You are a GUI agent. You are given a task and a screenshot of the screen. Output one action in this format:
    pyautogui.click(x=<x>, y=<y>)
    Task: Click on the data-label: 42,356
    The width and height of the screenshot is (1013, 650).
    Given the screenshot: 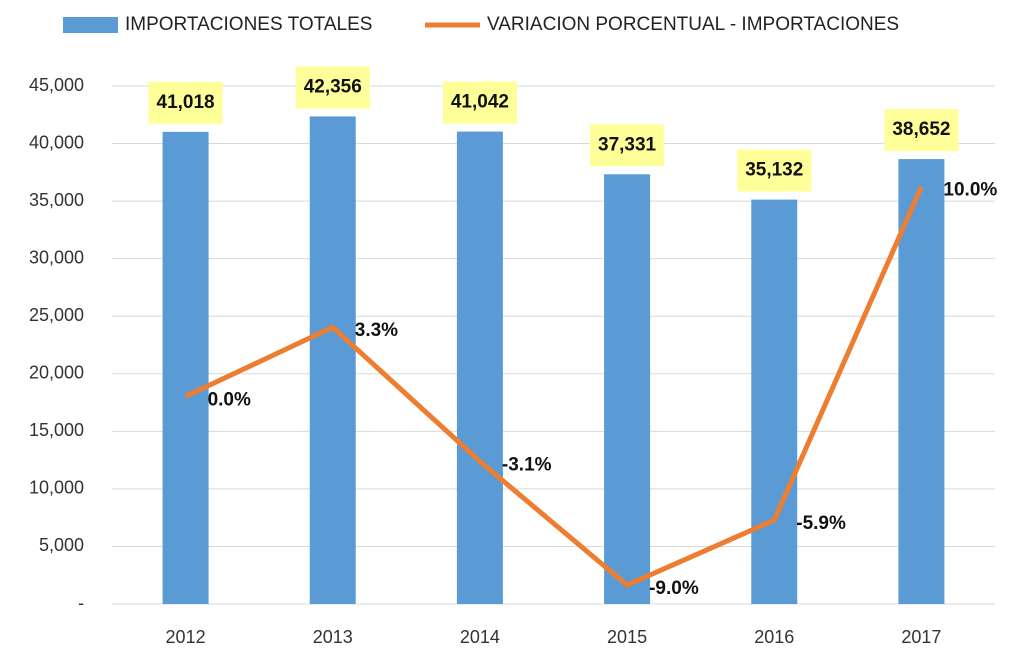 What is the action you would take?
    pyautogui.click(x=333, y=86)
    